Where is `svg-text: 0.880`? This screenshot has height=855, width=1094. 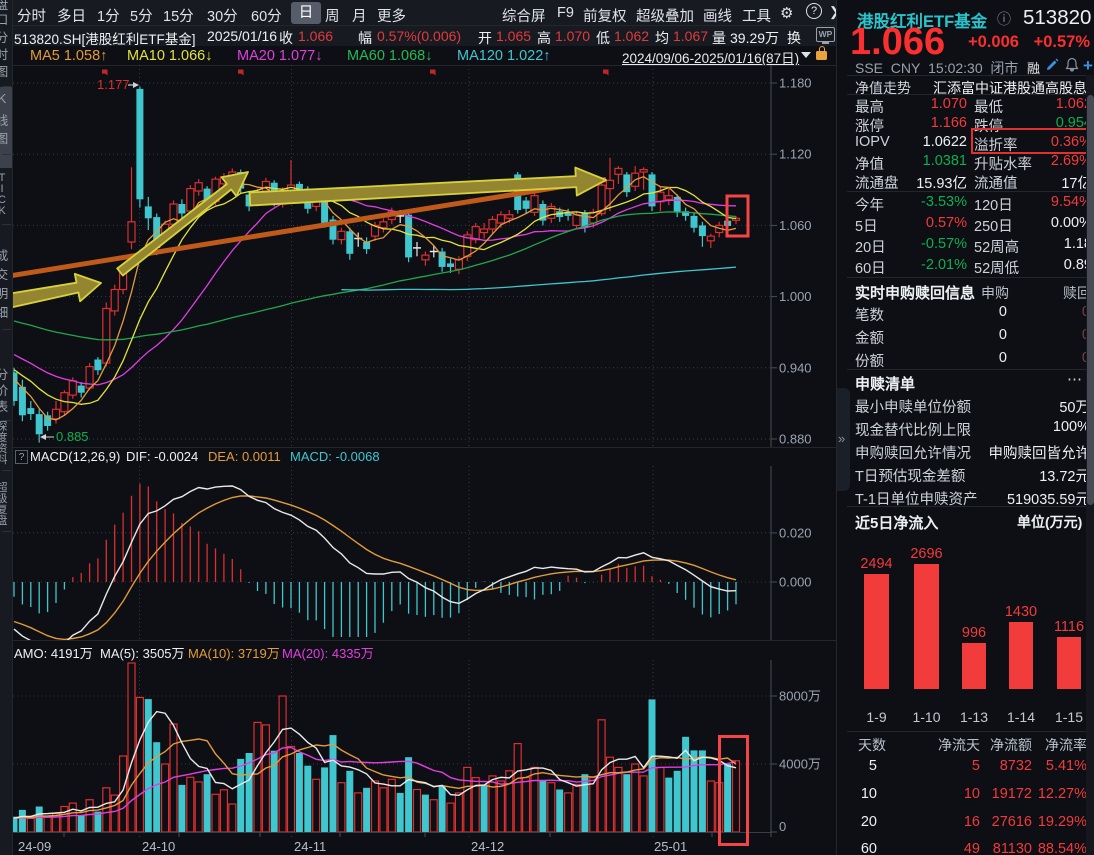 svg-text: 0.880 is located at coordinates (795, 439).